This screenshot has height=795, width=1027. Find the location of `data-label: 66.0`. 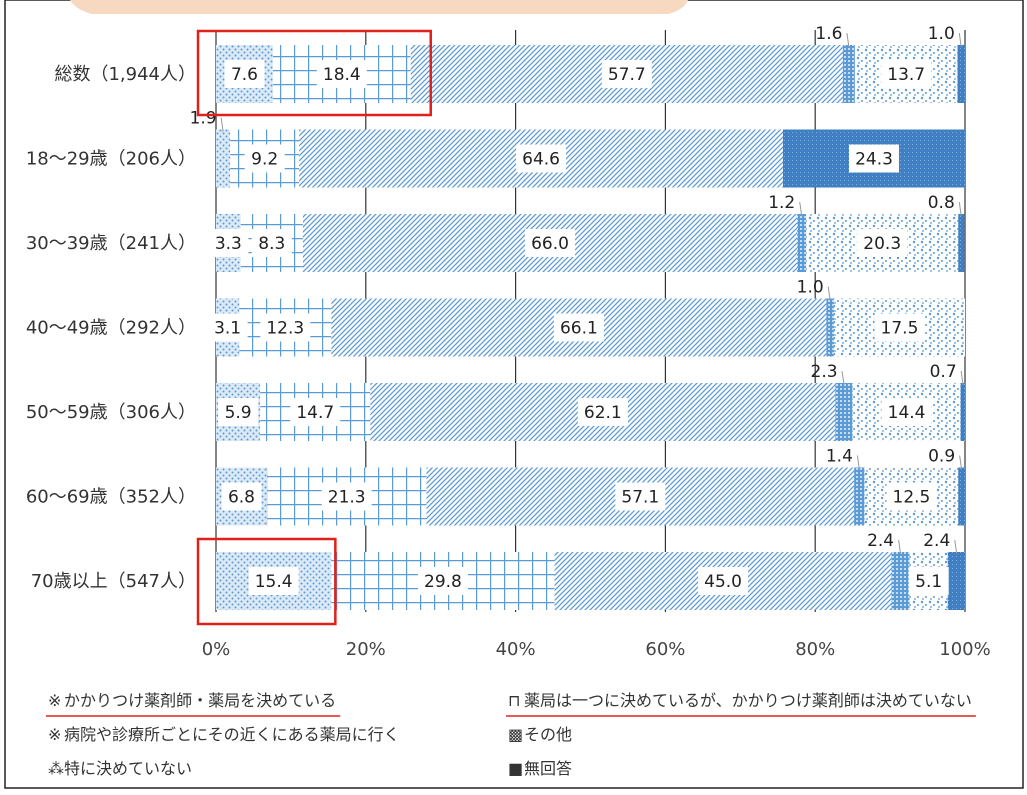

data-label: 66.0 is located at coordinates (550, 244).